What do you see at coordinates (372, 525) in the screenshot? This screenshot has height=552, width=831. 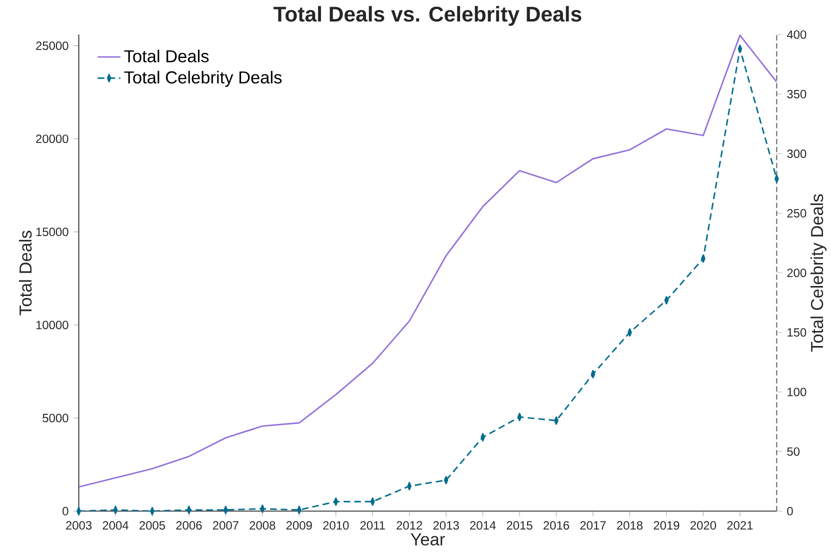 I see `x-tick-label: 2011` at bounding box center [372, 525].